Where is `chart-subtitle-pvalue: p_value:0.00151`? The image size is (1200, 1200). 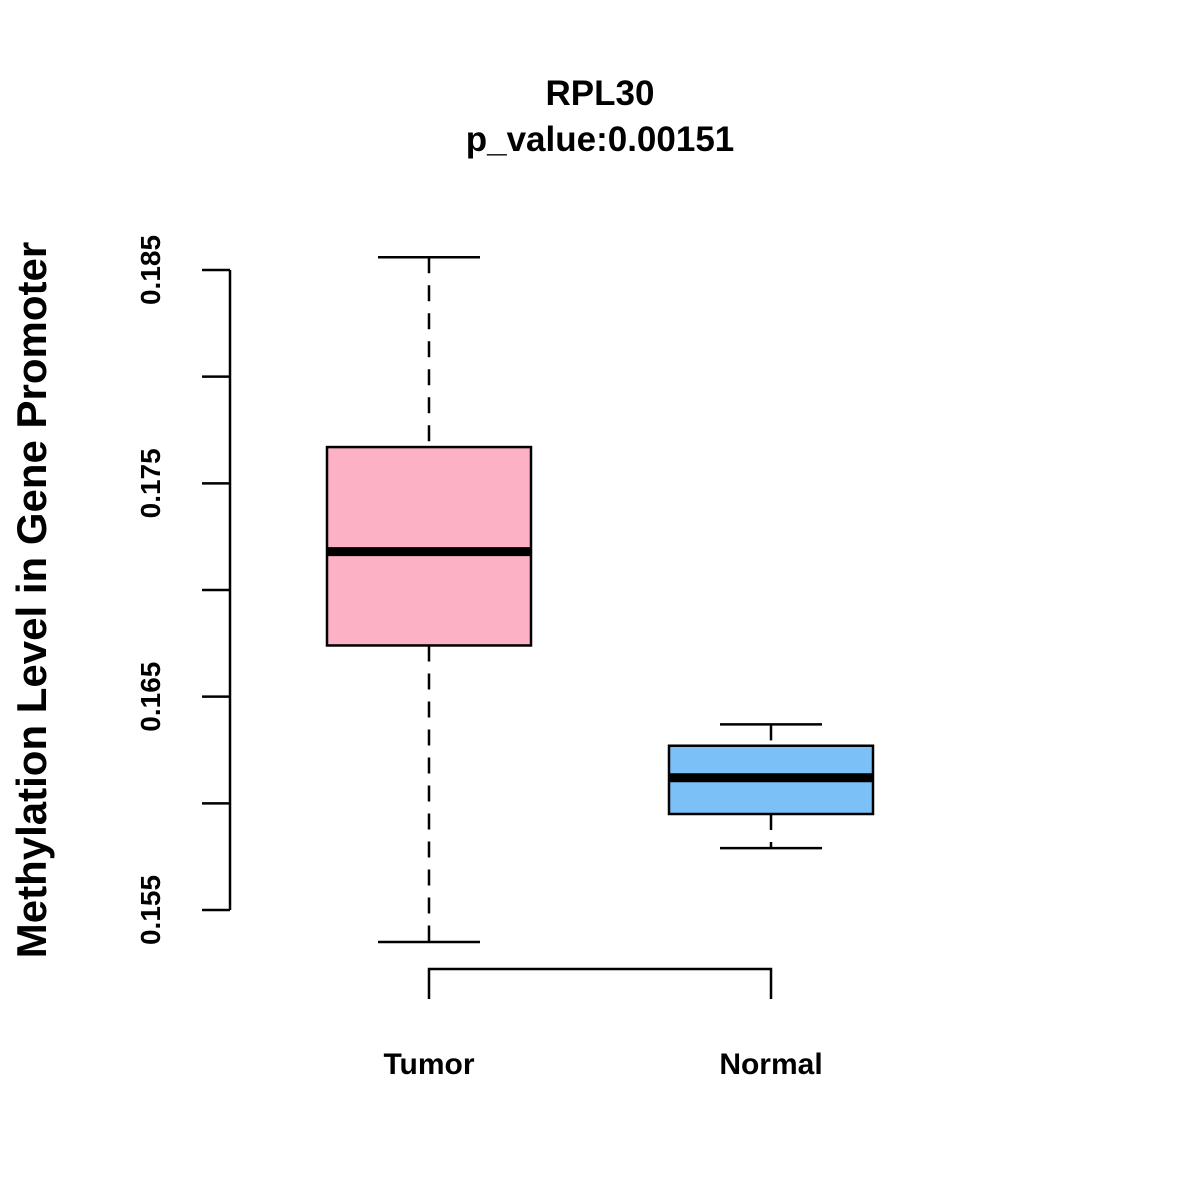 chart-subtitle-pvalue: p_value:0.00151 is located at coordinates (600, 139).